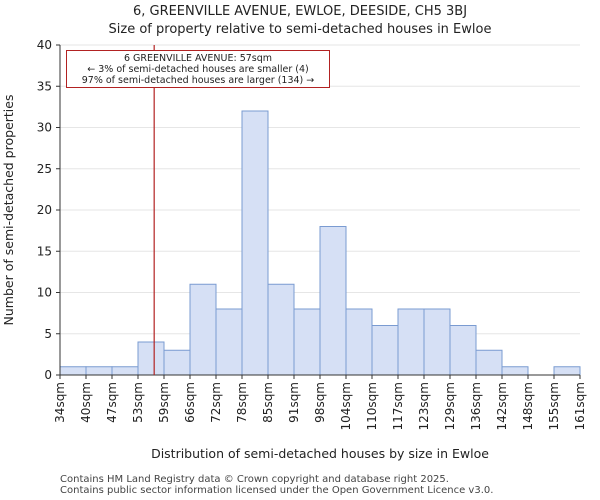 Image resolution: width=600 pixels, height=500 pixels. What do you see at coordinates (372, 406) in the screenshot?
I see `x-tick-label: 110sqm` at bounding box center [372, 406].